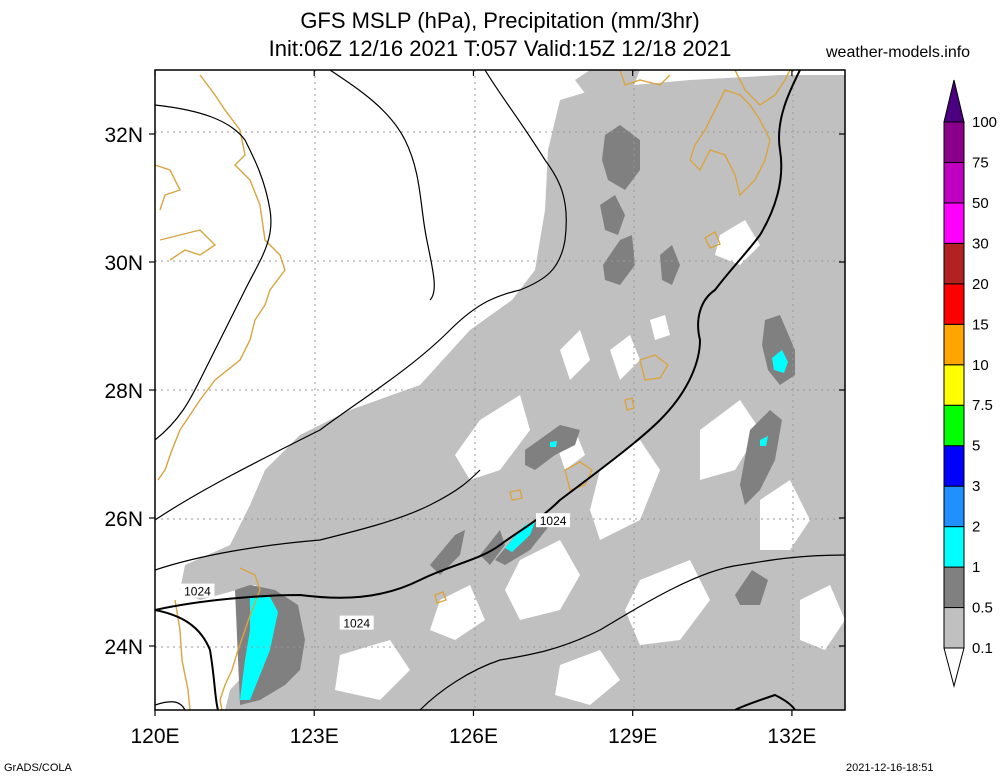 Image resolution: width=1000 pixels, height=779 pixels. Describe the element at coordinates (154, 736) in the screenshot. I see `lon-tick-label: 120E` at that location.